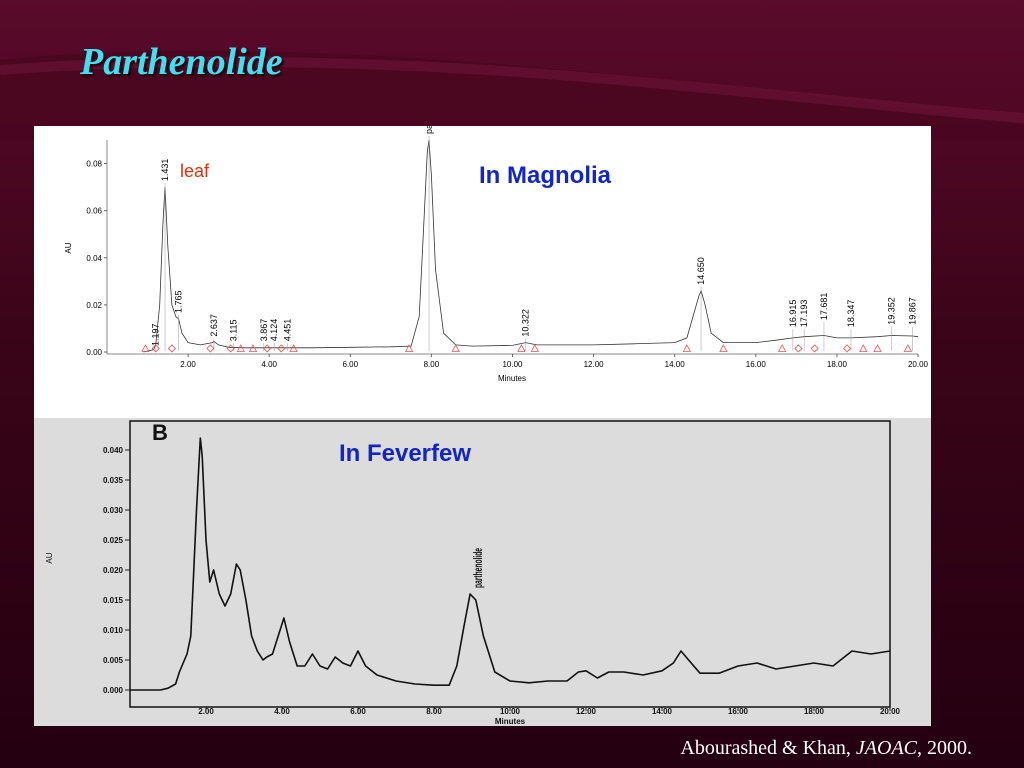 This screenshot has height=768, width=1024. What do you see at coordinates (545, 175) in the screenshot?
I see `caption-magnolia: In Magnolia` at bounding box center [545, 175].